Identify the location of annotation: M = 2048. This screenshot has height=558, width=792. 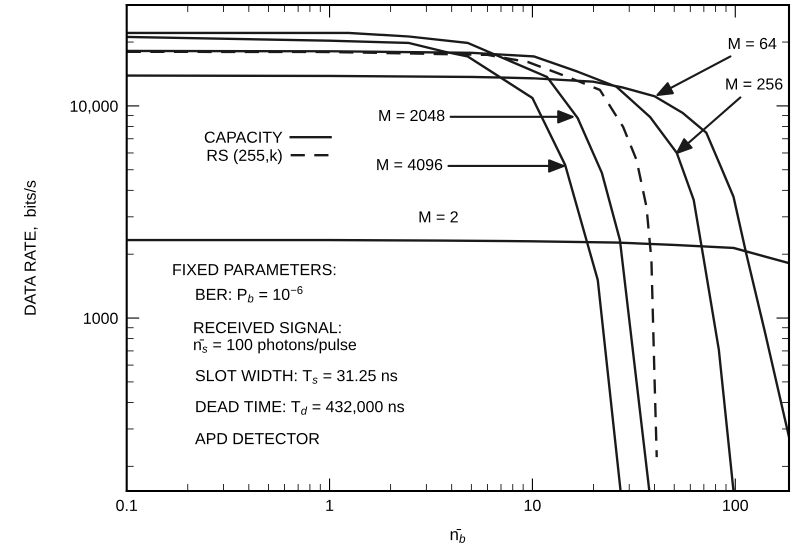
(411, 116).